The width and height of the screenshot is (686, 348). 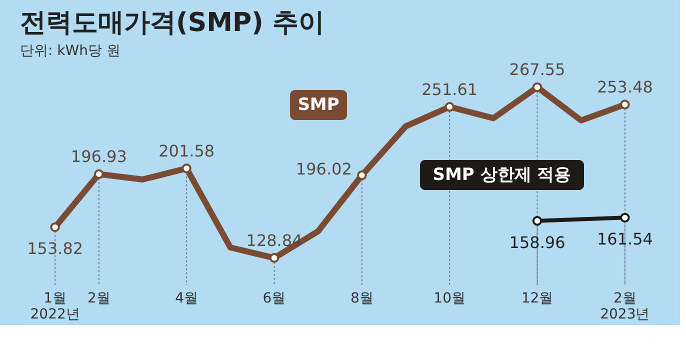 What do you see at coordinates (537, 242) in the screenshot?
I see `data-label: 158.96` at bounding box center [537, 242].